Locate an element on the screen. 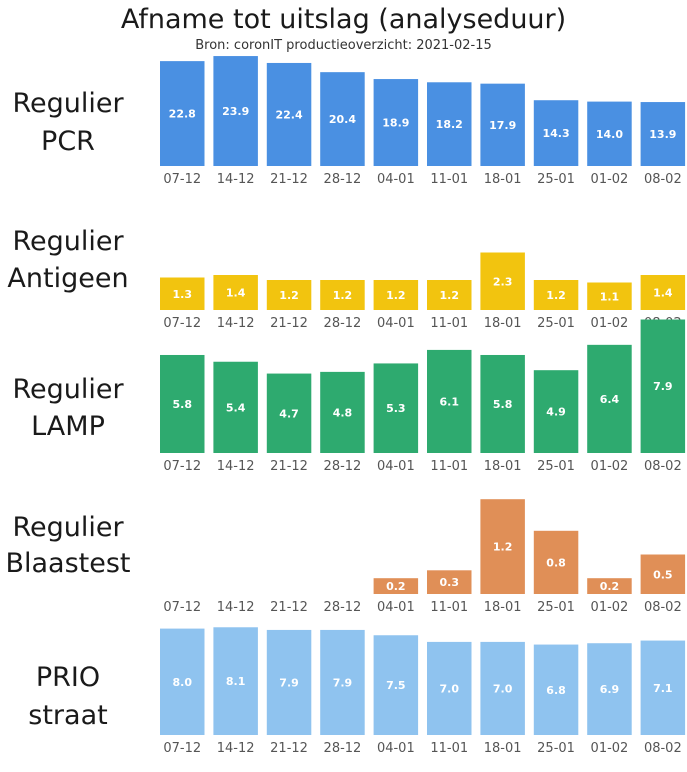  data-label: 2.3 is located at coordinates (503, 281).